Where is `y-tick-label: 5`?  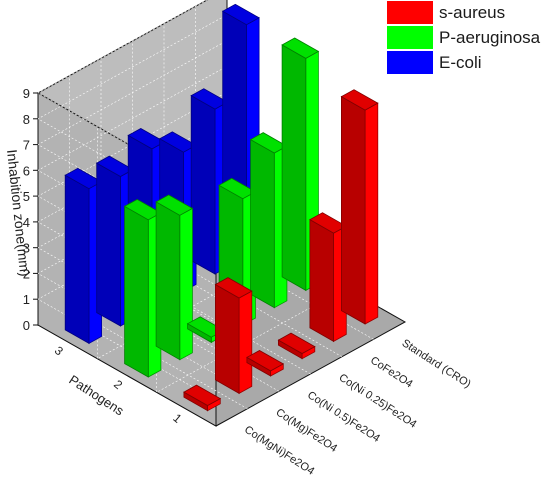 y-tick-label: 5 is located at coordinates (26, 196).